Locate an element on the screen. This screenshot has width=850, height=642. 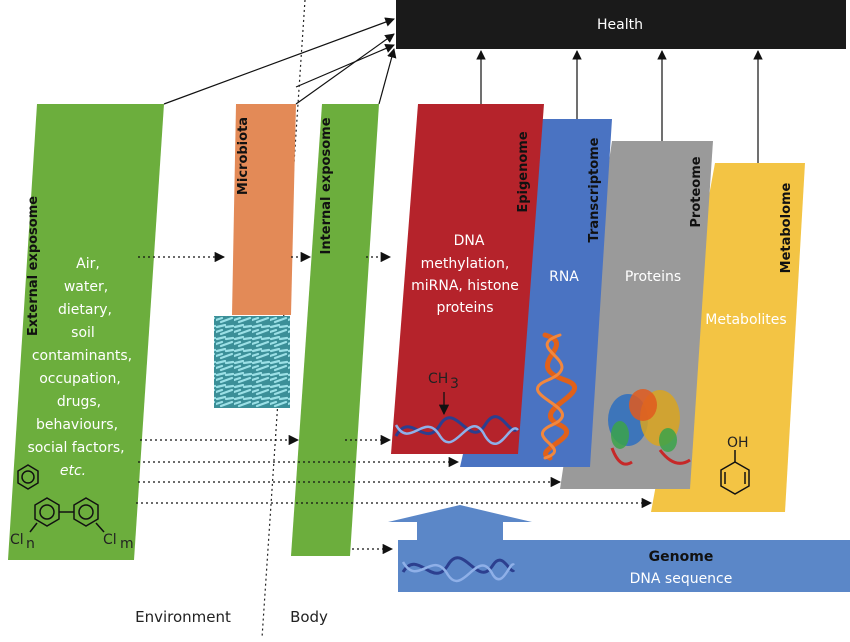
microbiota-title: Microbiota is located at coordinates (243, 156).